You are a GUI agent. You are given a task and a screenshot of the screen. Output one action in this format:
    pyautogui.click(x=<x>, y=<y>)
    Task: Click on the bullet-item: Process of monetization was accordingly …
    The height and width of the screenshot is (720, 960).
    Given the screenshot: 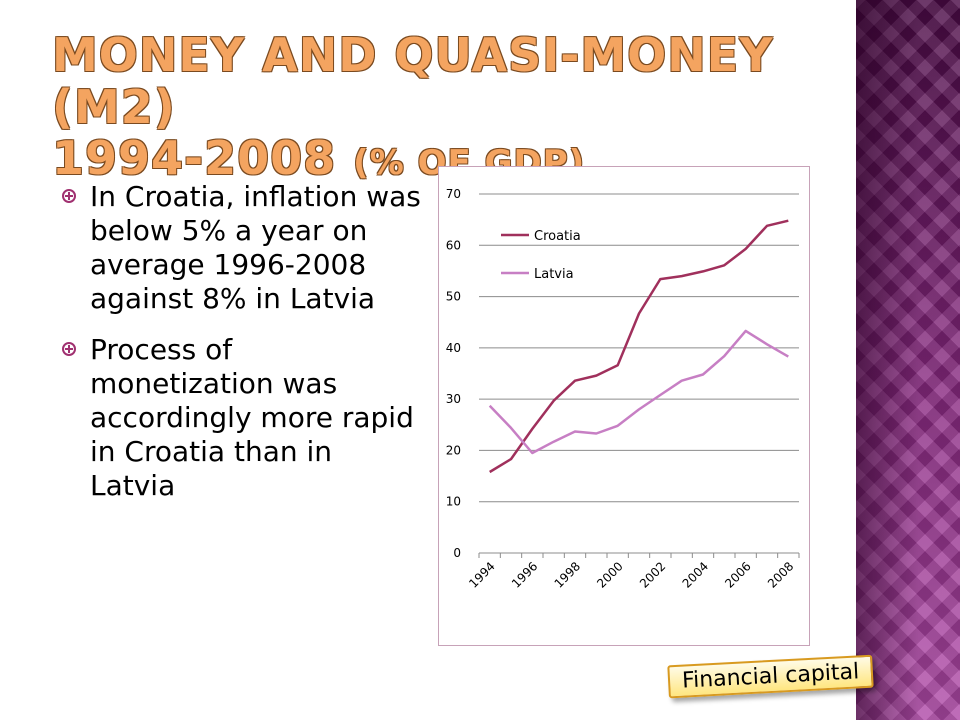 What is the action you would take?
    pyautogui.click(x=242, y=418)
    